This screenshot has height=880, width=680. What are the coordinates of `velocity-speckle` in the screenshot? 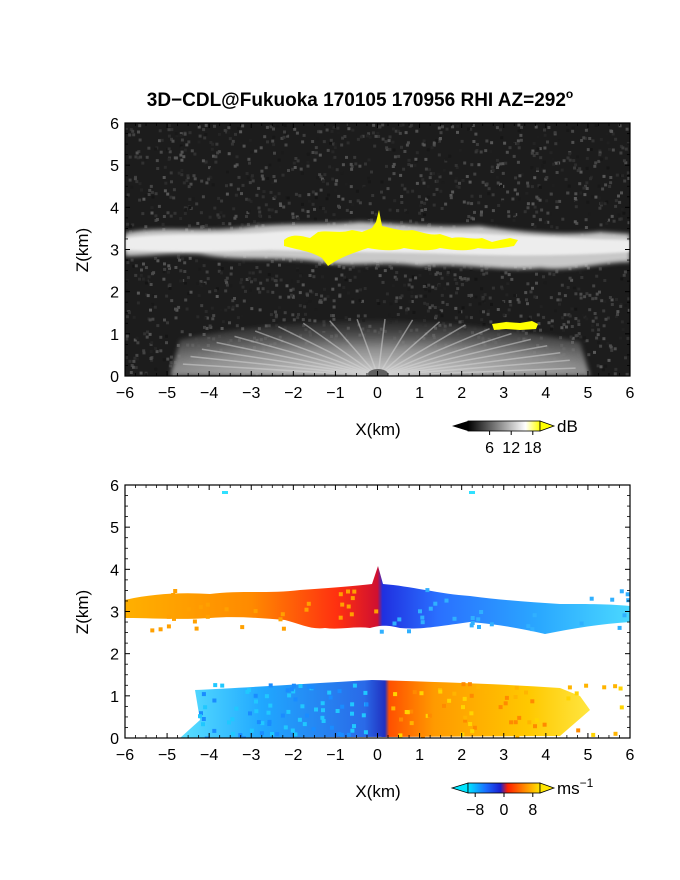 It's located at (390, 663).